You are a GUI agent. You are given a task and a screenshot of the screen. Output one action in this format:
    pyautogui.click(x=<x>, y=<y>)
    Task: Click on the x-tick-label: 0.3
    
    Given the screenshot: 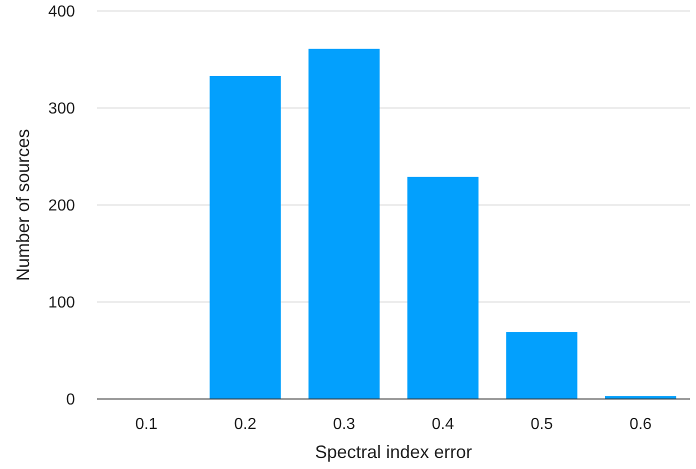 What is the action you would take?
    pyautogui.click(x=344, y=424)
    